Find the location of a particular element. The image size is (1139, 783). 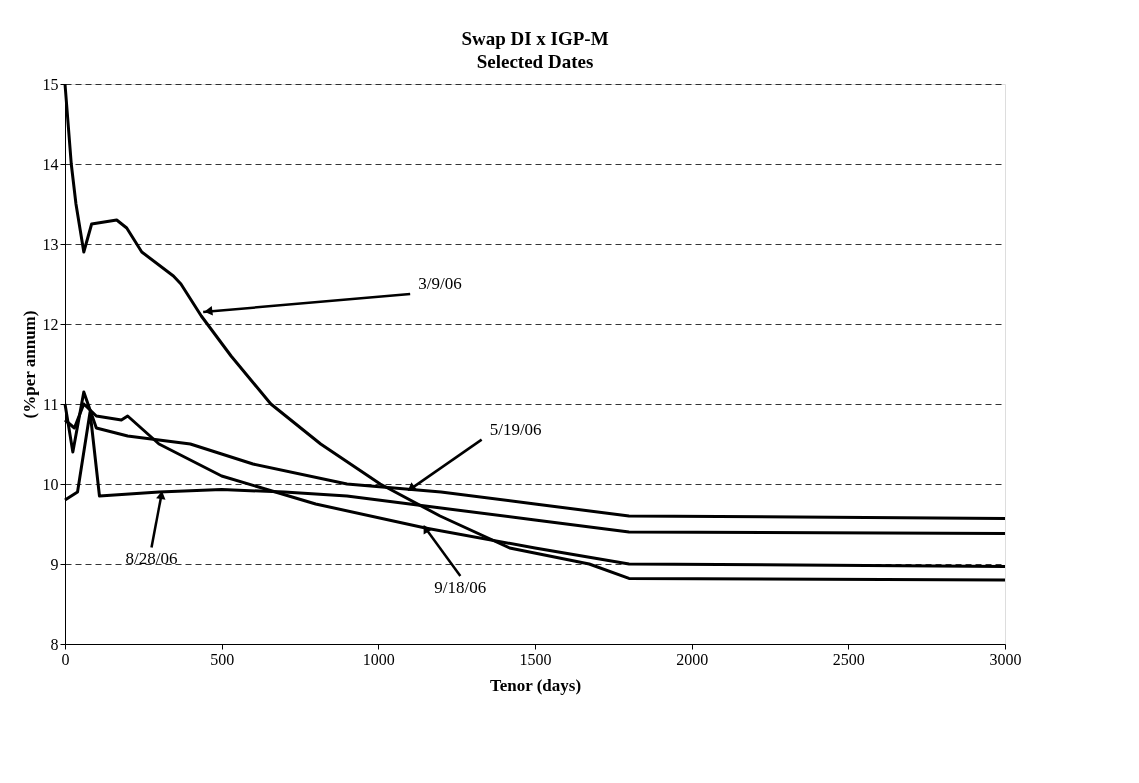

y-tick-label: 13 is located at coordinates (50, 244).